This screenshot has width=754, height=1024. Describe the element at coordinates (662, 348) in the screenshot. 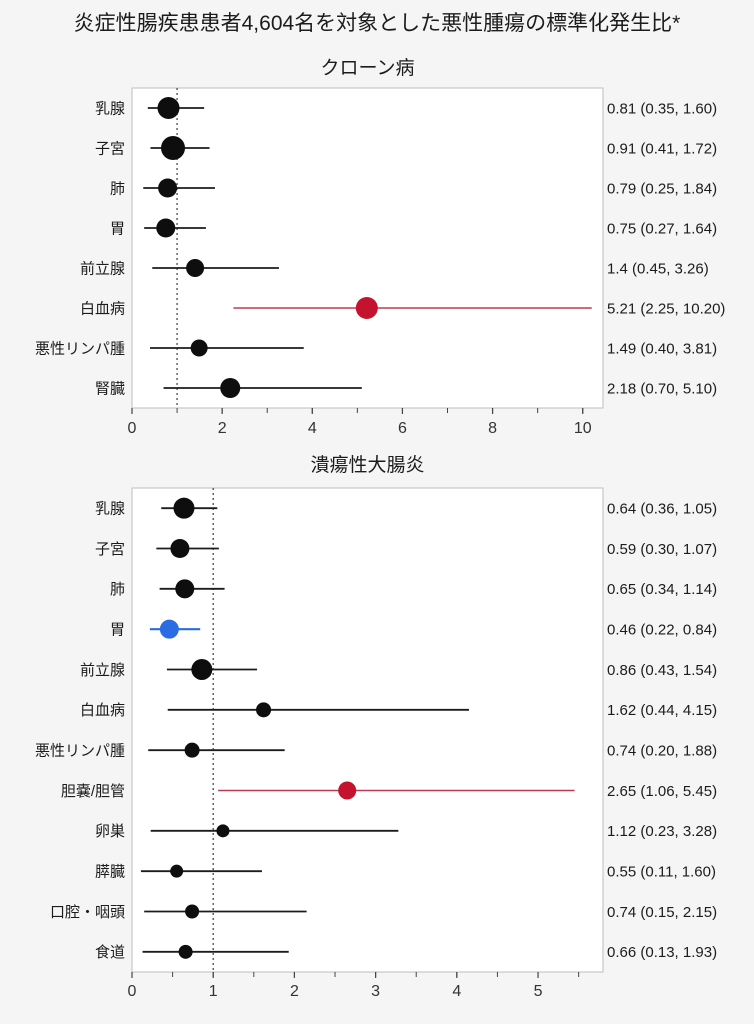

I see `value-label: 1.49 (0.40, 3.81)` at that location.